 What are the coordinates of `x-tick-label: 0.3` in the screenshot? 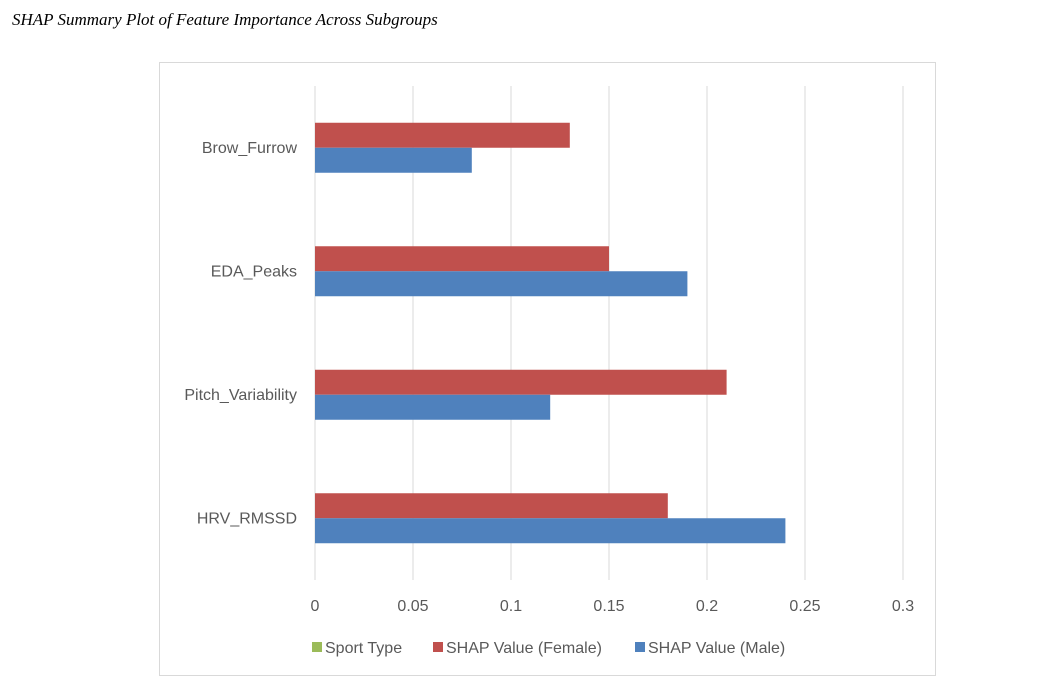 It's located at (903, 606).